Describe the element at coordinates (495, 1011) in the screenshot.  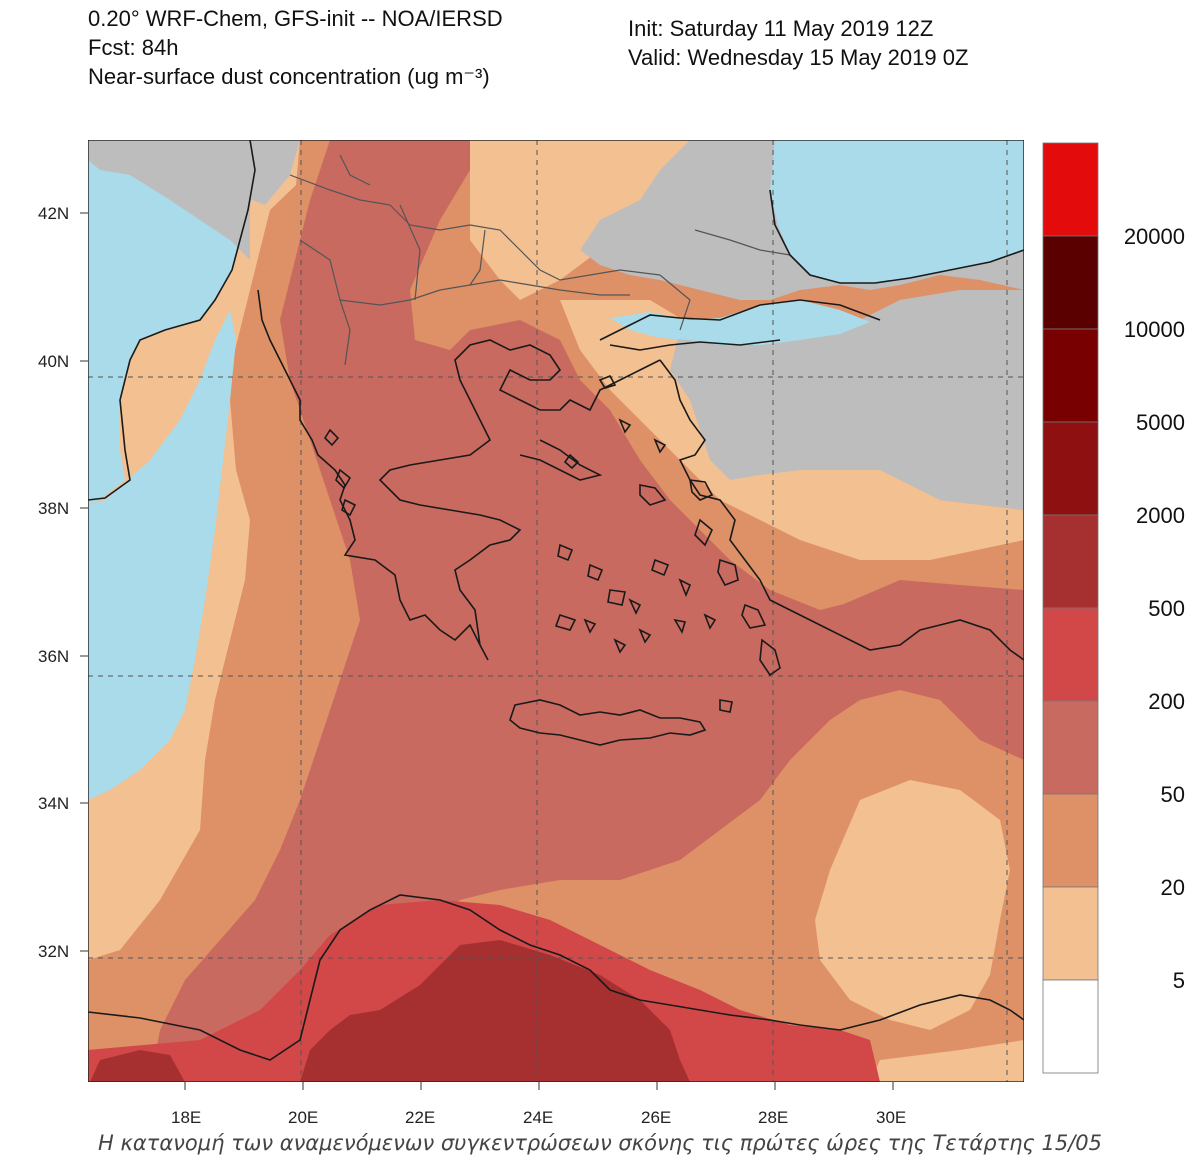
I see `dust-field-500-2000` at that location.